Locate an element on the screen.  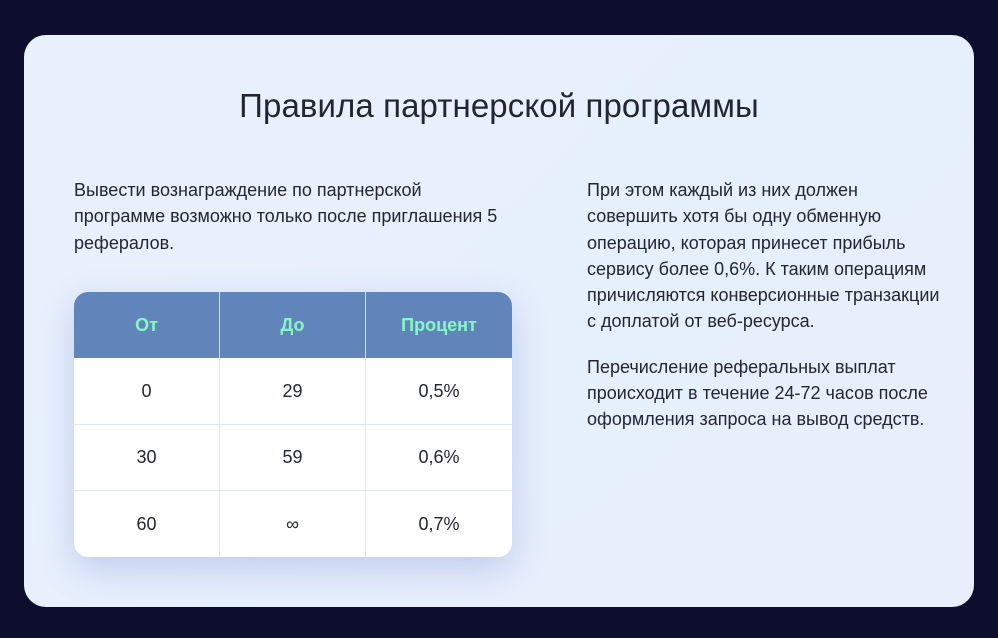
table-cell: 0,5% is located at coordinates (439, 391).